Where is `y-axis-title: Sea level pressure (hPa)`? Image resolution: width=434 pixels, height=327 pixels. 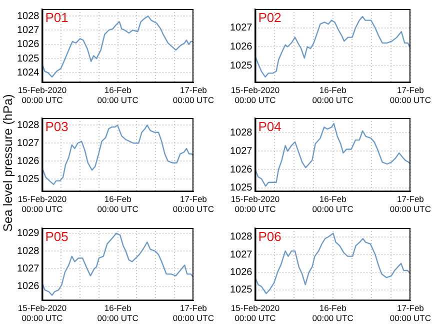
y-axis-title: Sea level pressure (hPa) is located at coordinates (8, 163).